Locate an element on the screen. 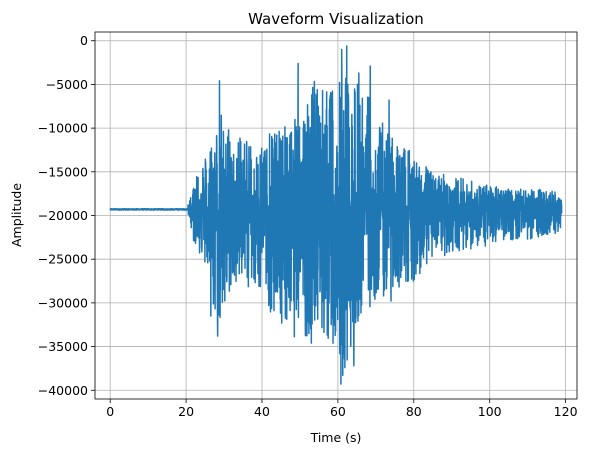 The height and width of the screenshot is (455, 600). x-tick-label: 60 is located at coordinates (338, 411).